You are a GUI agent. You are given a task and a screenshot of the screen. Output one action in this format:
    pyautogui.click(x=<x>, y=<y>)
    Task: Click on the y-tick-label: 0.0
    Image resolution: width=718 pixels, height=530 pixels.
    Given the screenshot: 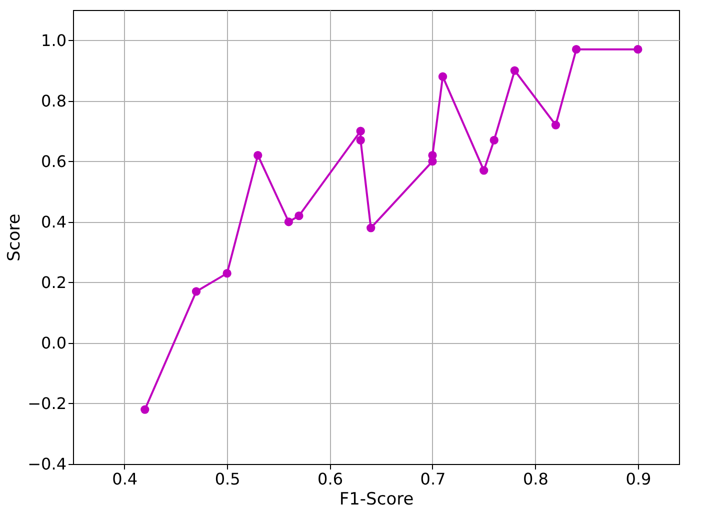 What is the action you would take?
    pyautogui.click(x=53, y=342)
    